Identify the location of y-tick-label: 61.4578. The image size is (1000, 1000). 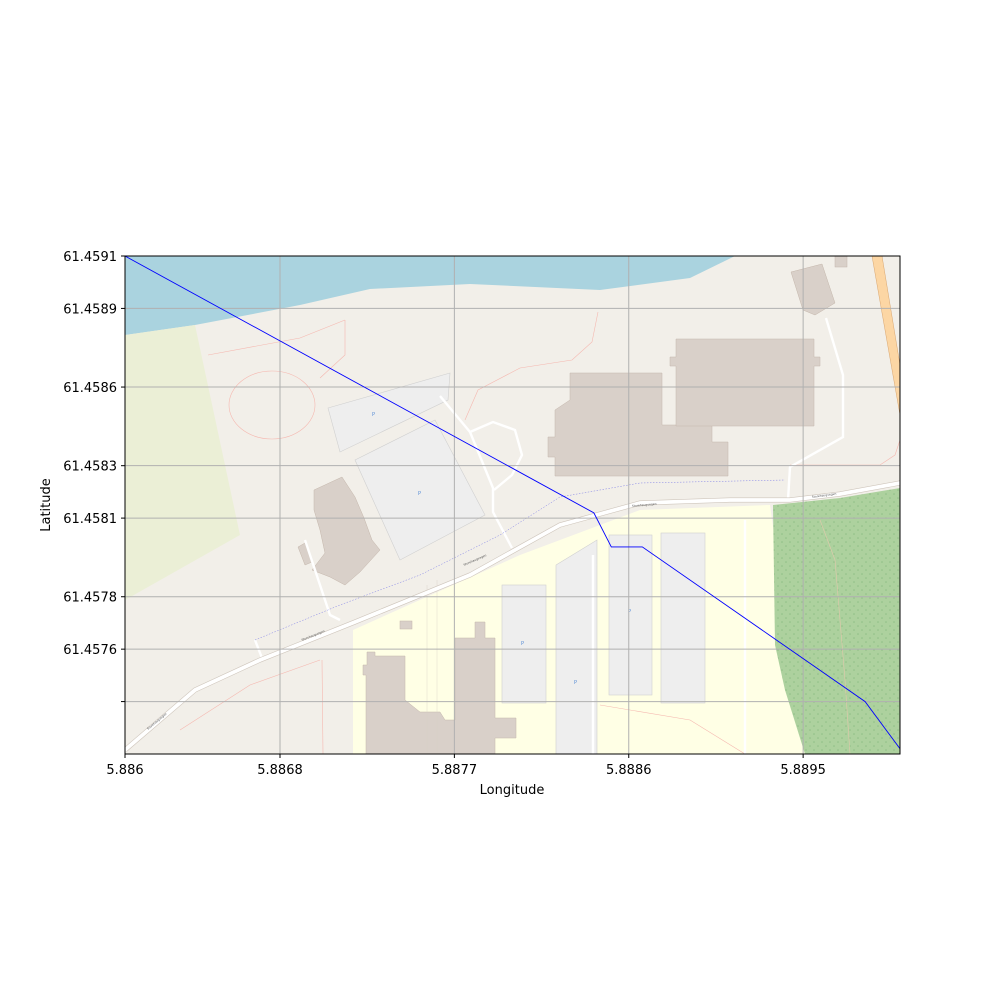
(90, 598).